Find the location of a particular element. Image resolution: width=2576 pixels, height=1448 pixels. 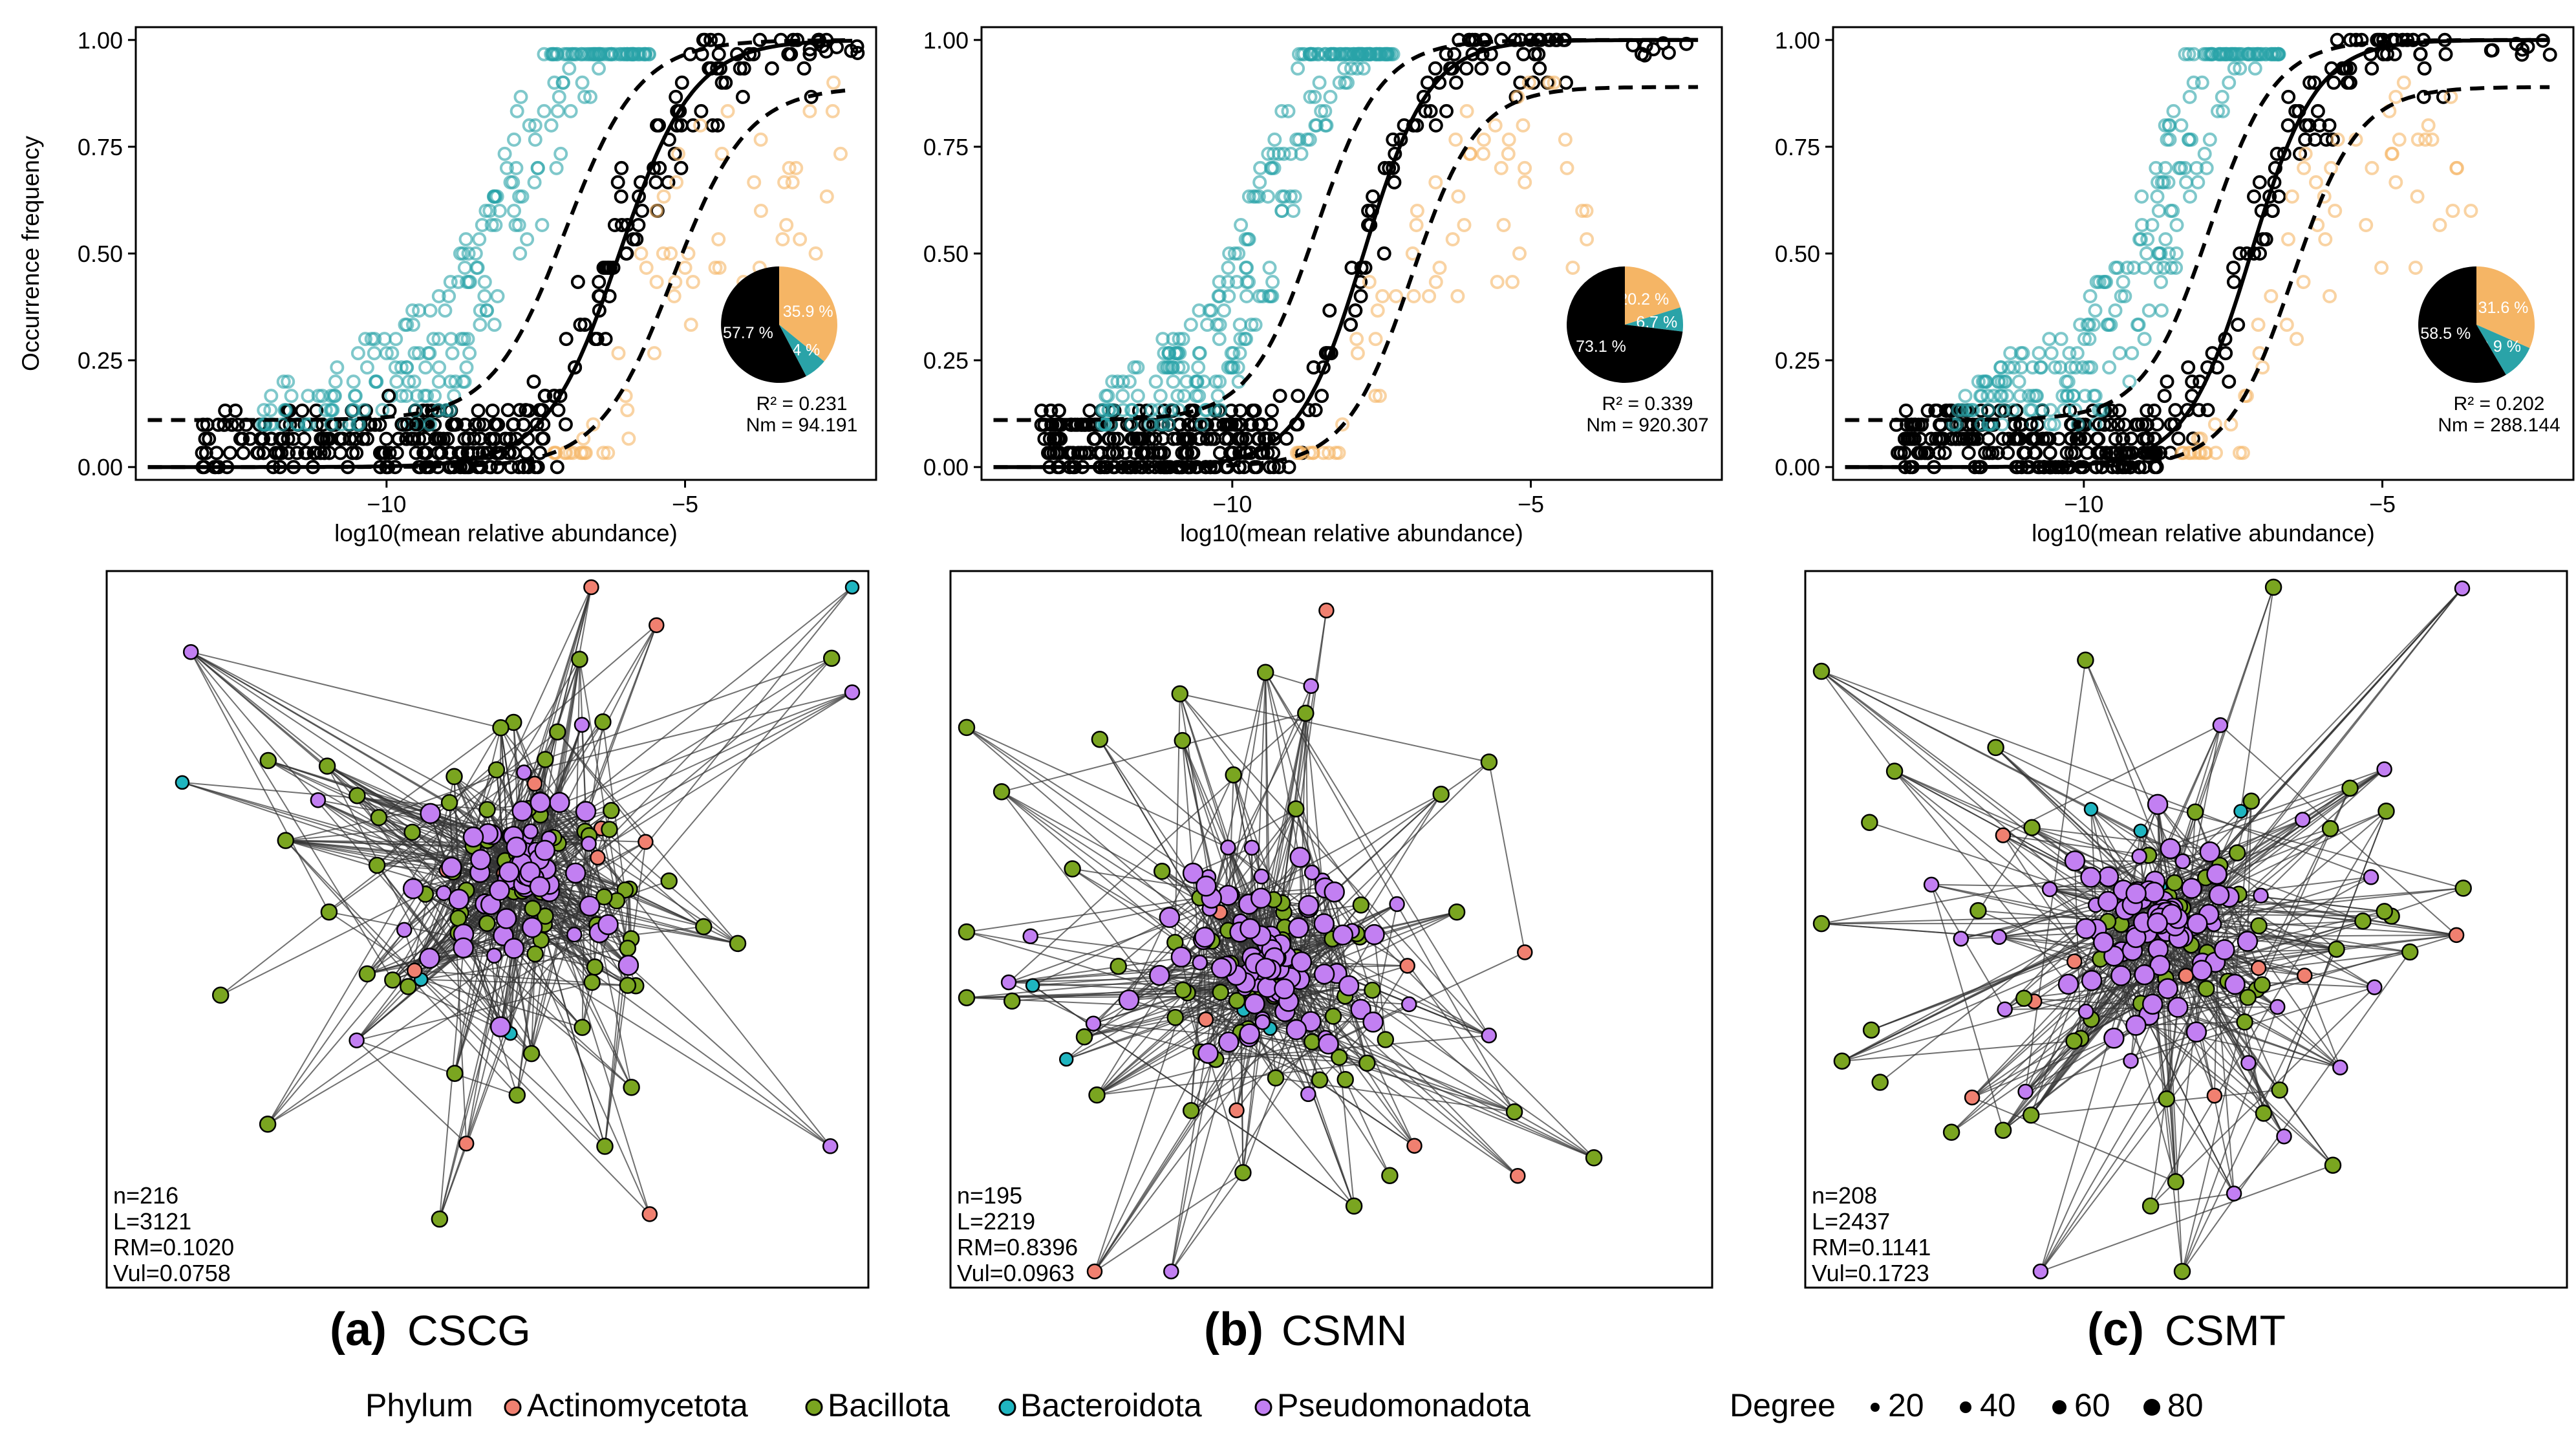

y-tick-label: 0.00 is located at coordinates (100, 467).